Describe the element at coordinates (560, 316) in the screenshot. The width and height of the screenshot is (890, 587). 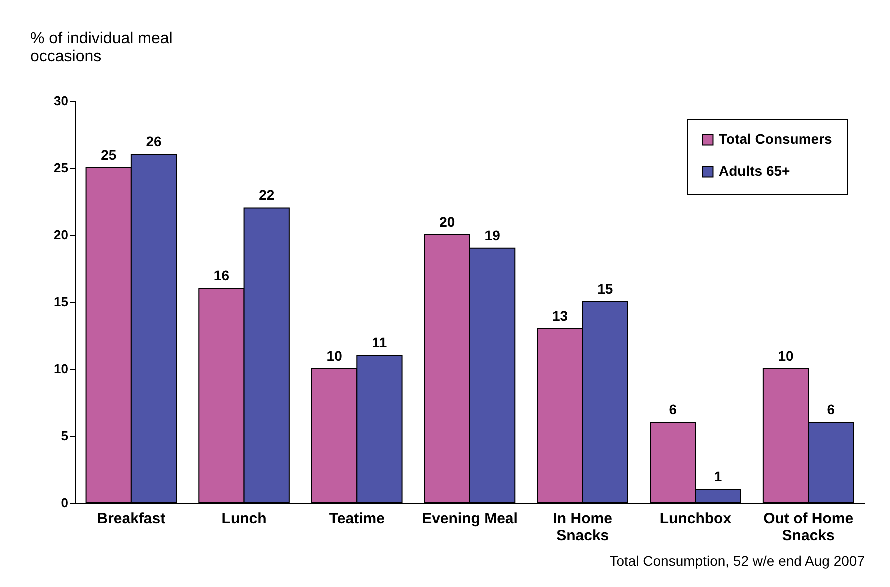
I see `data-label: 13` at that location.